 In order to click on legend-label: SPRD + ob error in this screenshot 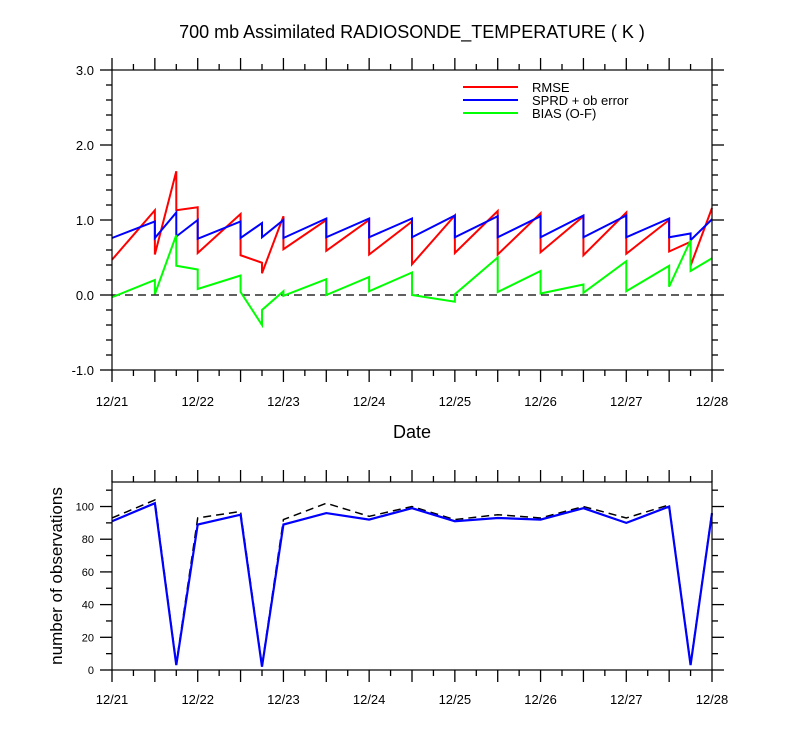, I will do `click(580, 100)`.